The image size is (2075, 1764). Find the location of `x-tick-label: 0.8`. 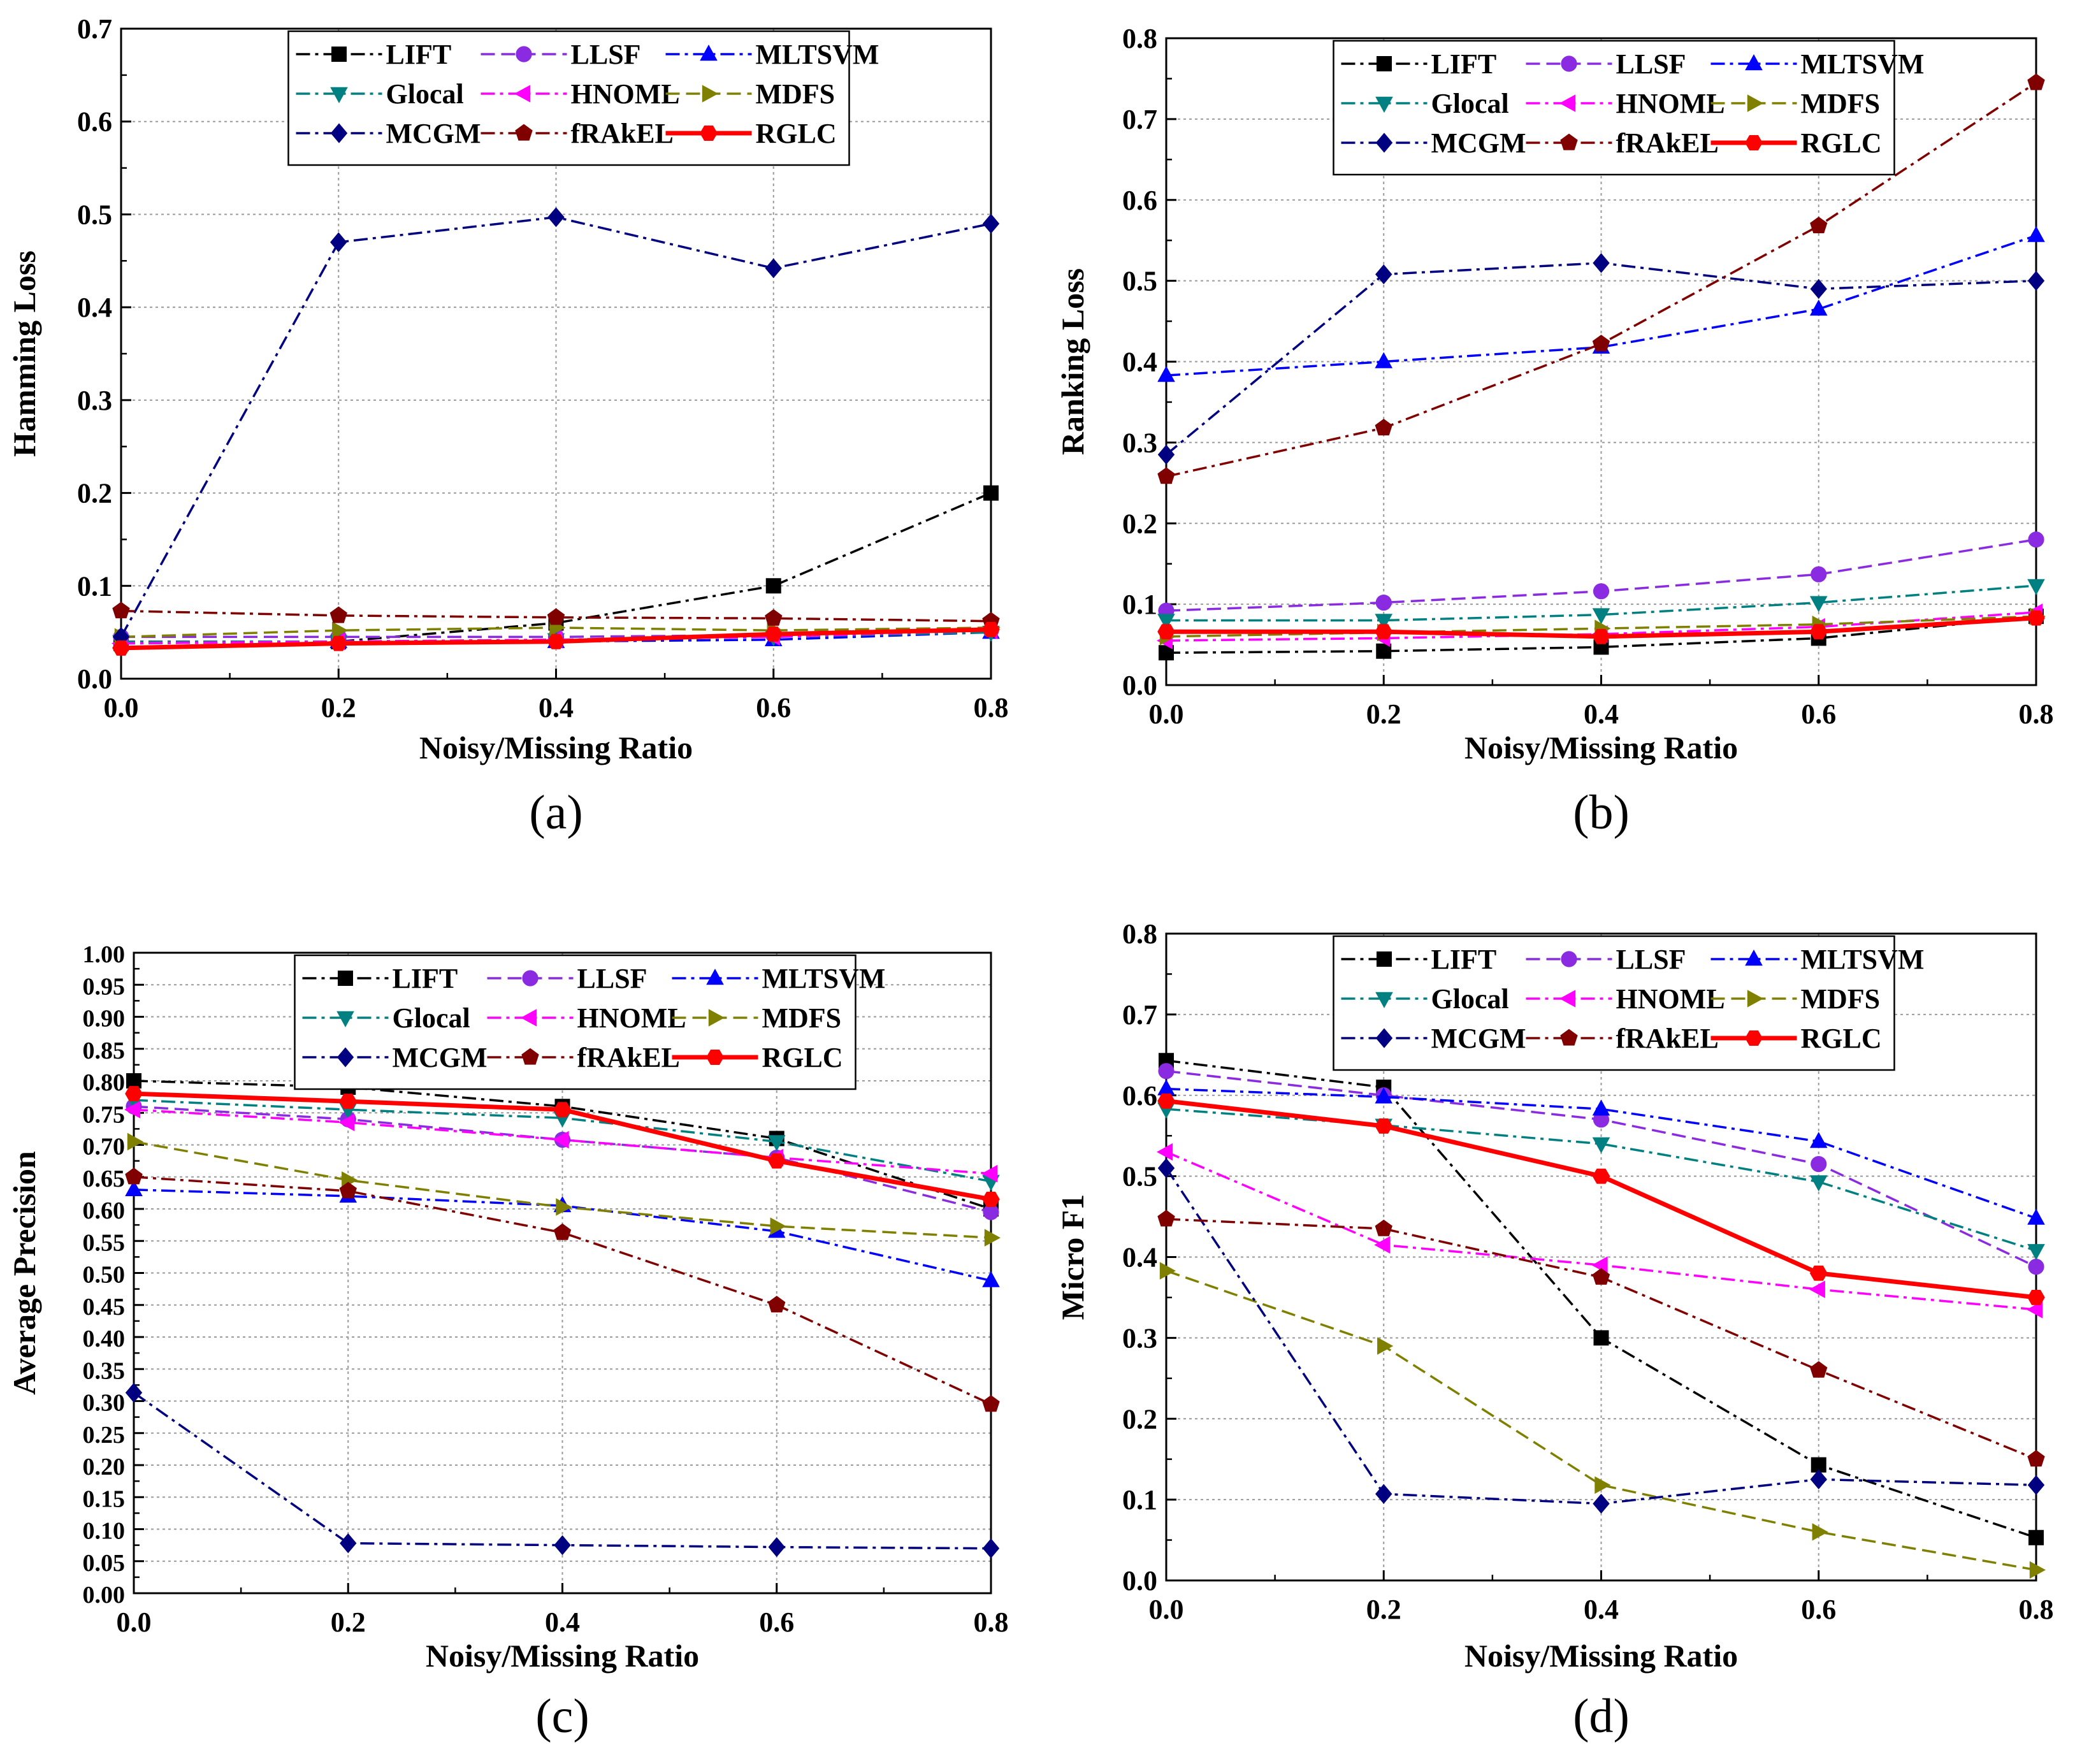

x-tick-label: 0.8 is located at coordinates (992, 1622).